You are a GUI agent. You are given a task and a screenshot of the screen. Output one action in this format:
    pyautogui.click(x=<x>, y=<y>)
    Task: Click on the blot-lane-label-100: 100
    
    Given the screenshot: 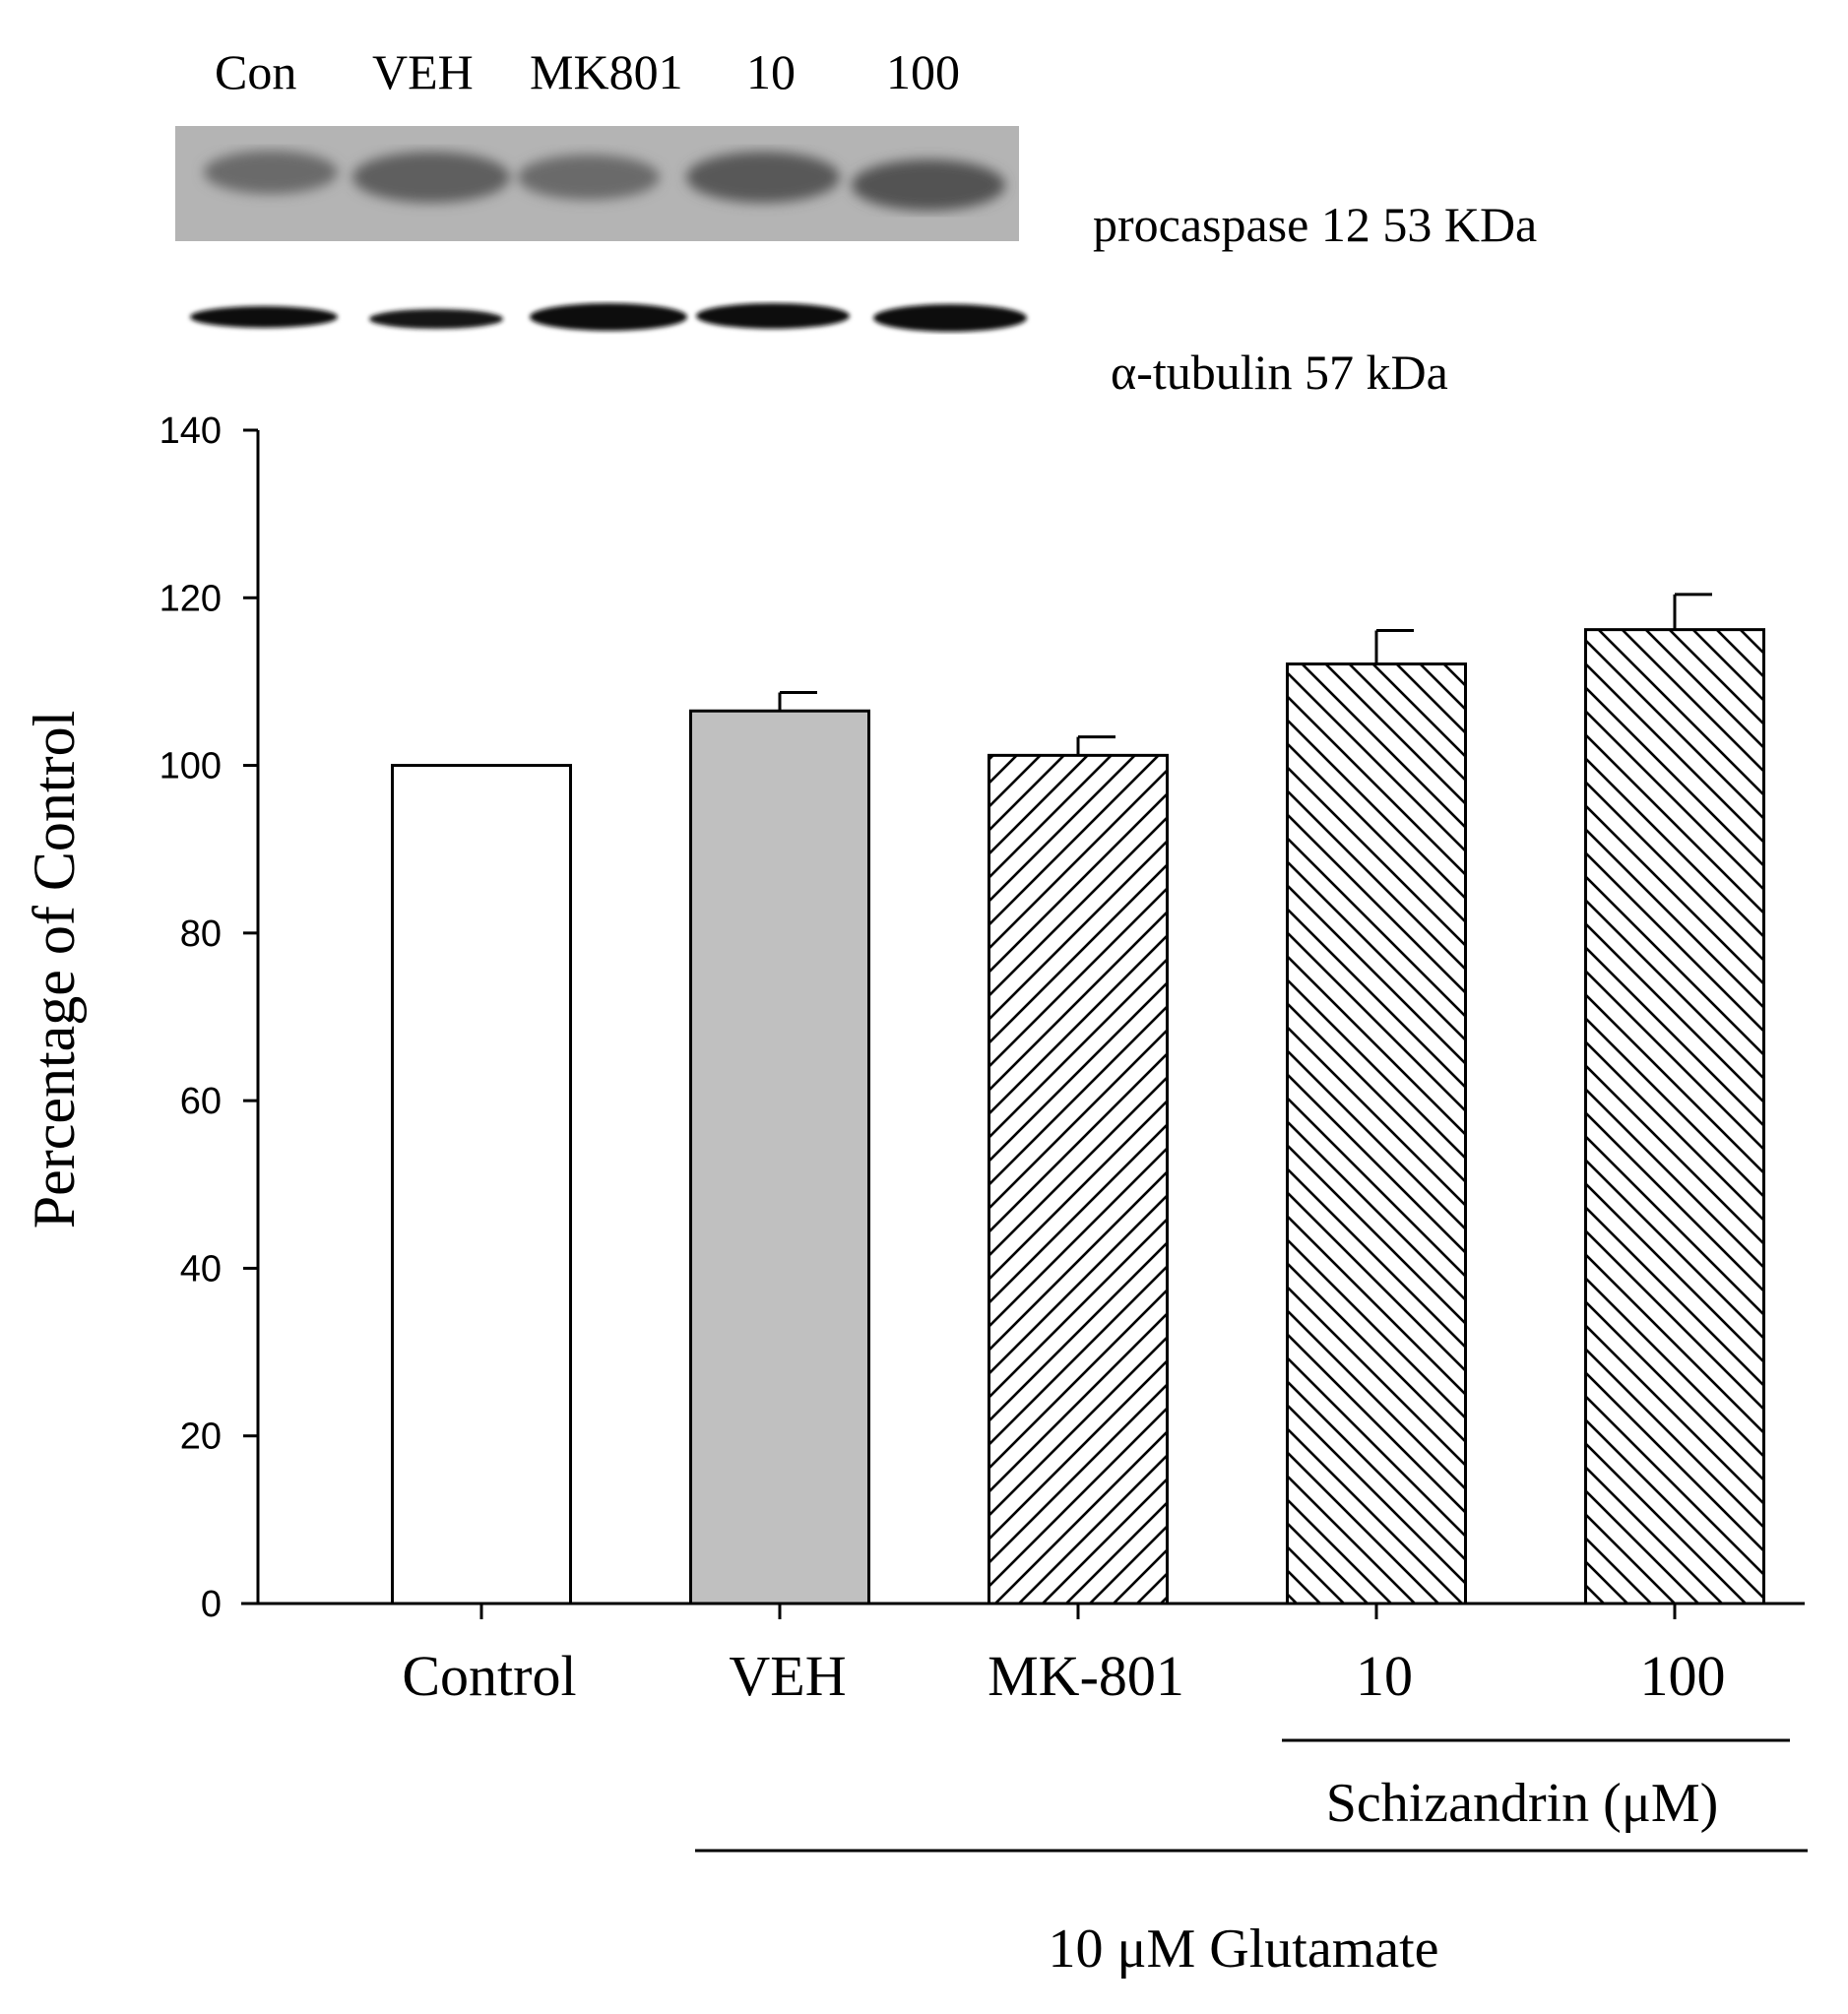 What is the action you would take?
    pyautogui.click(x=923, y=71)
    